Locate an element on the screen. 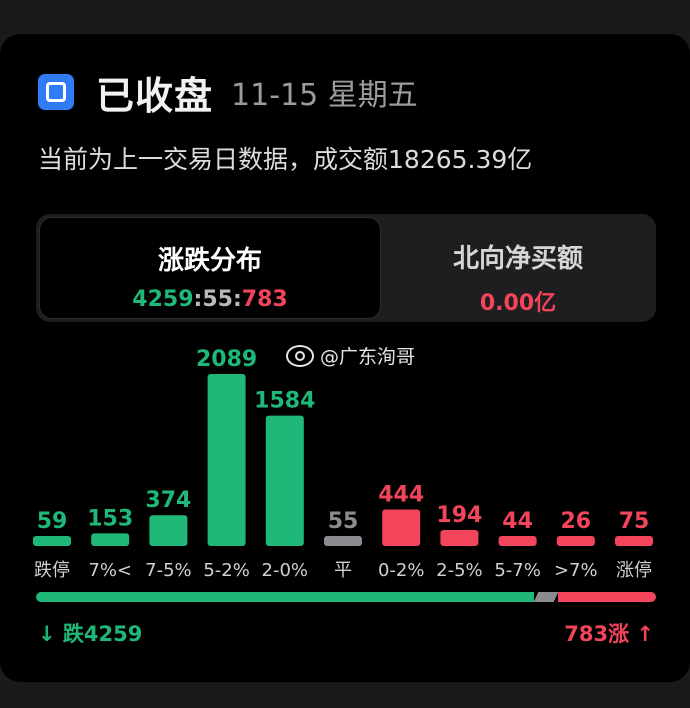  breadth-bar-flat is located at coordinates (546, 597).